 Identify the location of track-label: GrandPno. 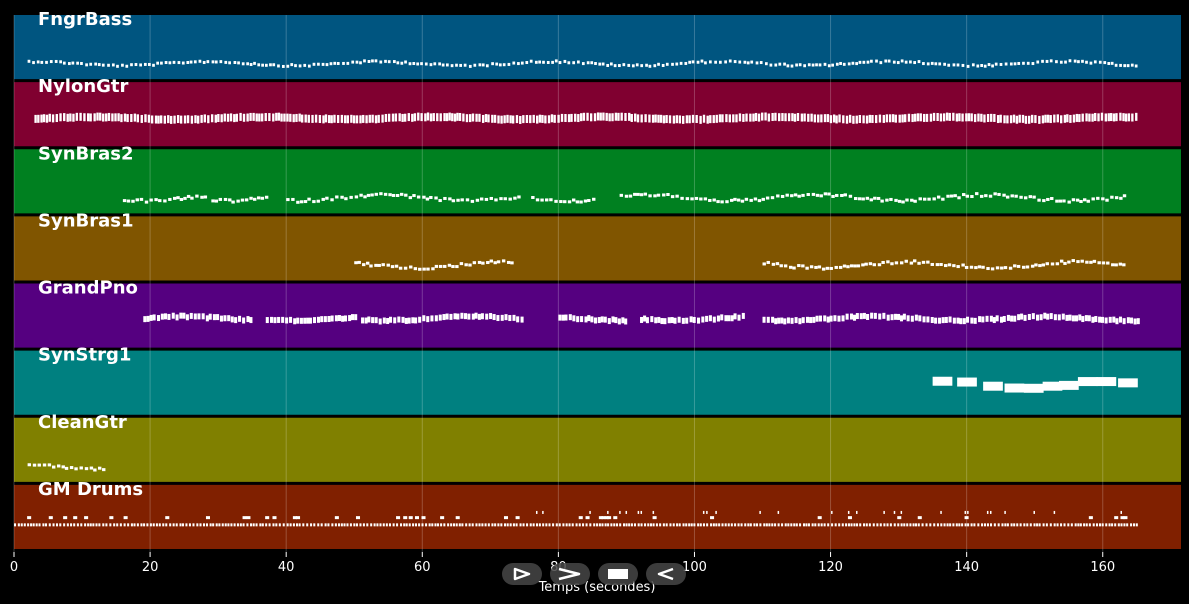
(88, 288).